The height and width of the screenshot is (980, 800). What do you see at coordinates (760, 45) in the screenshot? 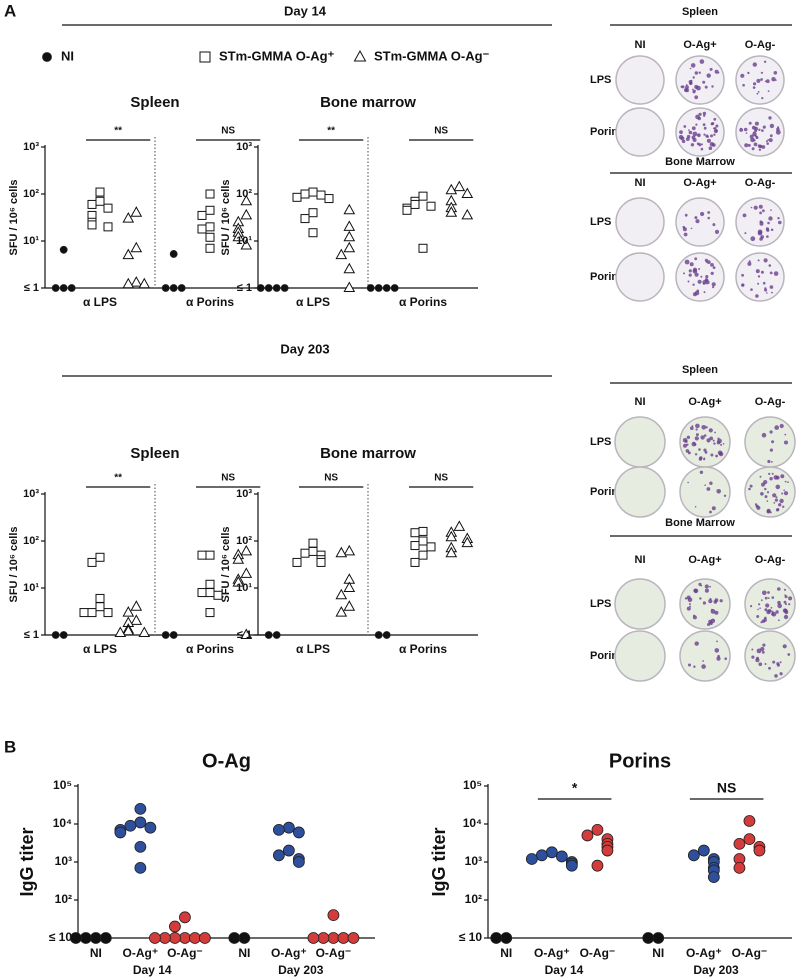
I see `plate-column-label: O-Ag-` at bounding box center [760, 45].